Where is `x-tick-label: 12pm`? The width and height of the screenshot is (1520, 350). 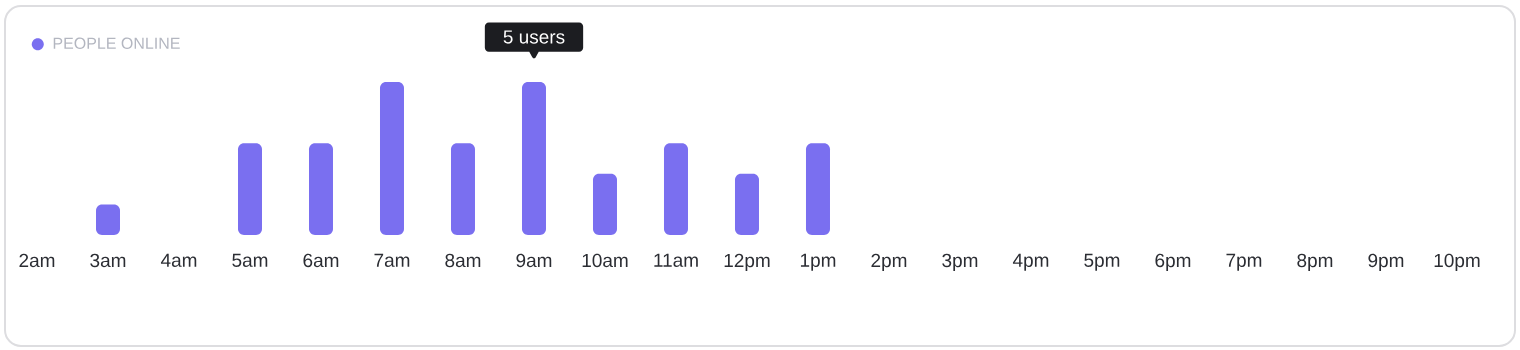
x-tick-label: 12pm is located at coordinates (747, 262).